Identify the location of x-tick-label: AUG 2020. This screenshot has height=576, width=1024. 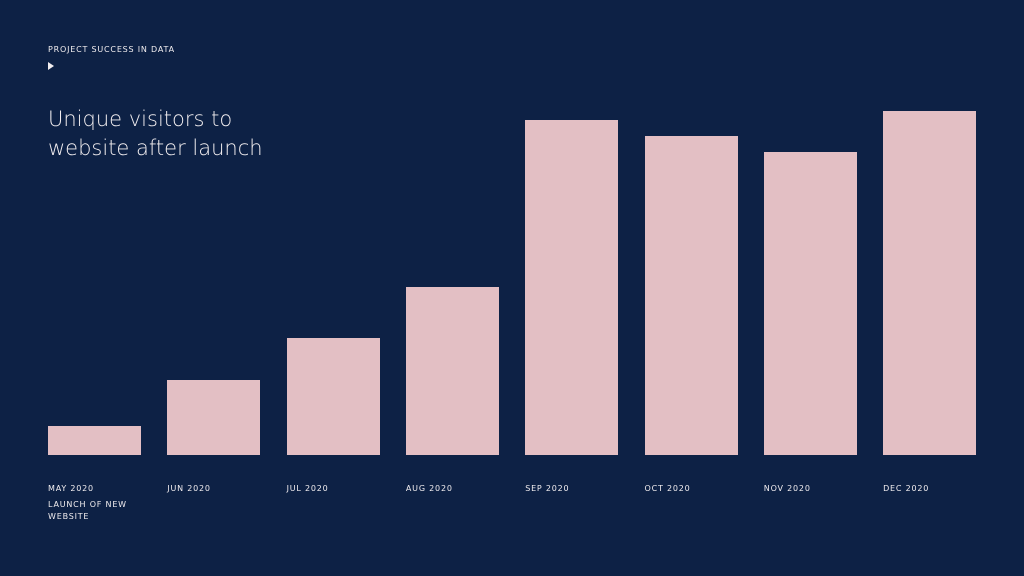
(429, 488).